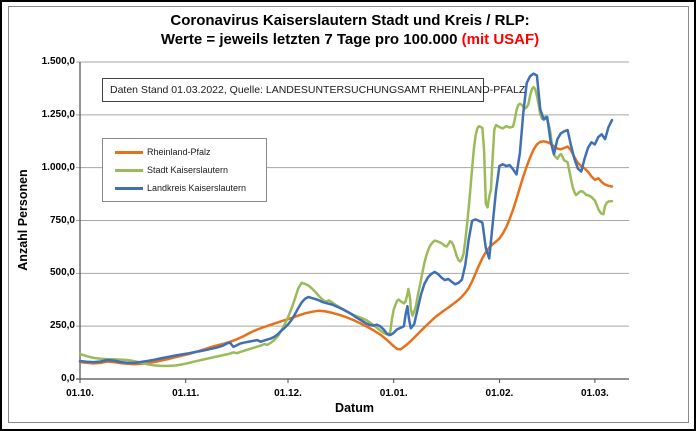  Describe the element at coordinates (500, 39) in the screenshot. I see `chart-title-usaf-highlight: (mit USAF)` at that location.